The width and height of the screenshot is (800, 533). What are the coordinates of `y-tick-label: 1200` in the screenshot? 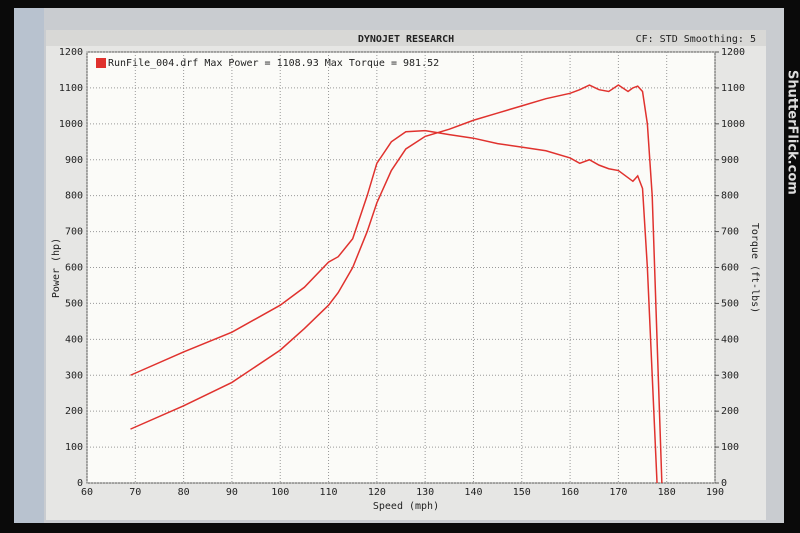 It's located at (71, 52).